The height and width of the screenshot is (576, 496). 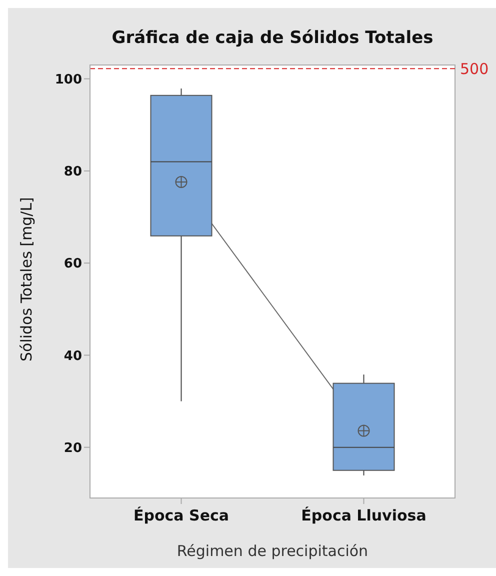 I want to click on y-axis-title: Sólidos Totales [mg/L], so click(x=26, y=279).